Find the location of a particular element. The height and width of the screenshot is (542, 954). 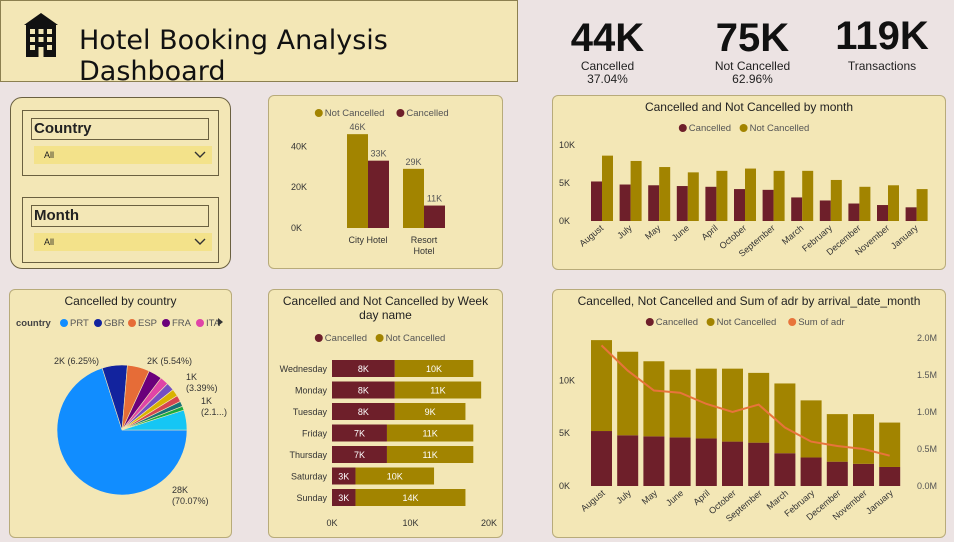

x-tick-label: January is located at coordinates (879, 502).